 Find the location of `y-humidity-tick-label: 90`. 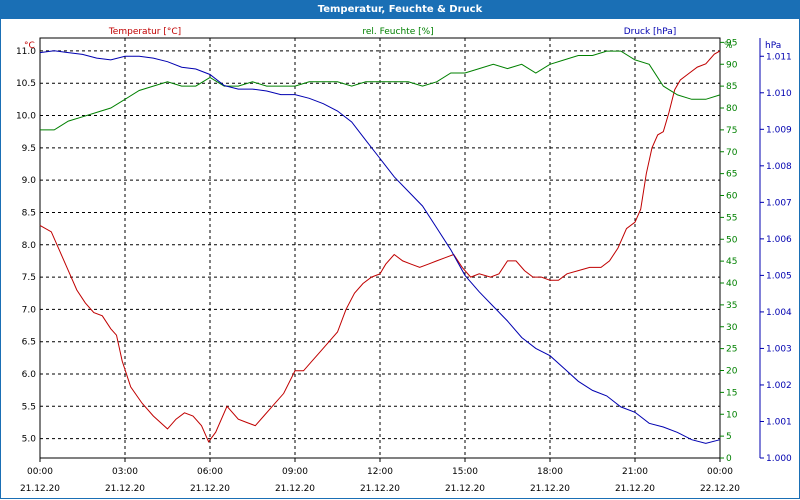

y-humidity-tick-label: 90 is located at coordinates (732, 65).